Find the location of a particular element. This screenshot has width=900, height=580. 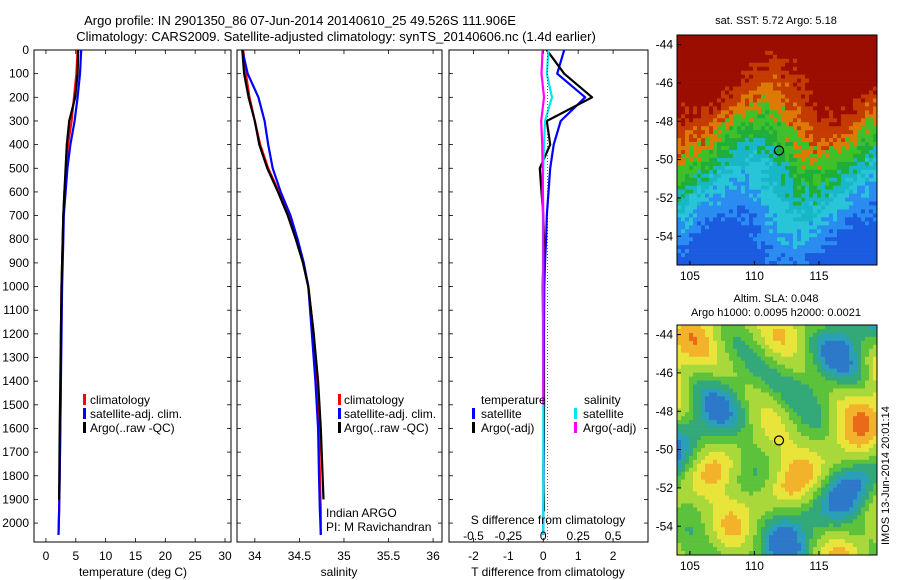

depth-tick-label: 1300 is located at coordinates (15, 358).